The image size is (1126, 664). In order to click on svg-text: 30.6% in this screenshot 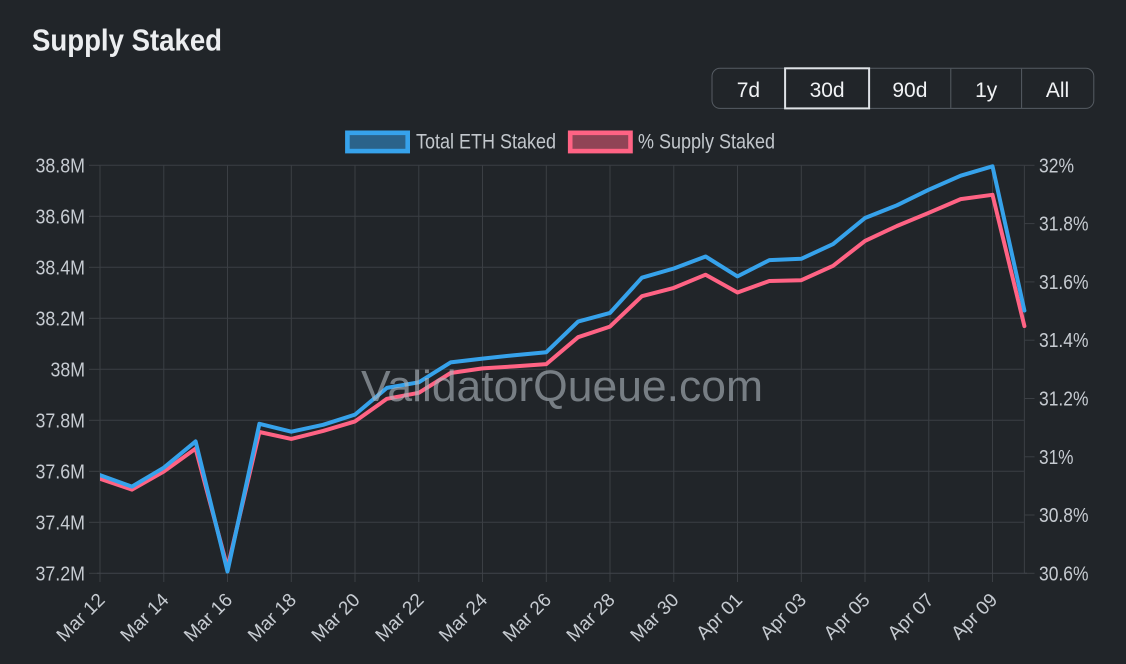, I will do `click(1064, 574)`.